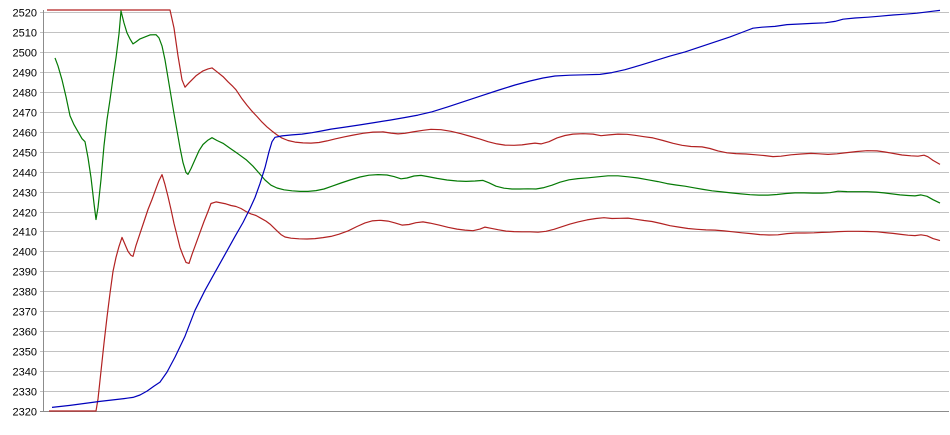 Image resolution: width=950 pixels, height=435 pixels. I want to click on y-axis-tick-label: 2380, so click(25, 293).